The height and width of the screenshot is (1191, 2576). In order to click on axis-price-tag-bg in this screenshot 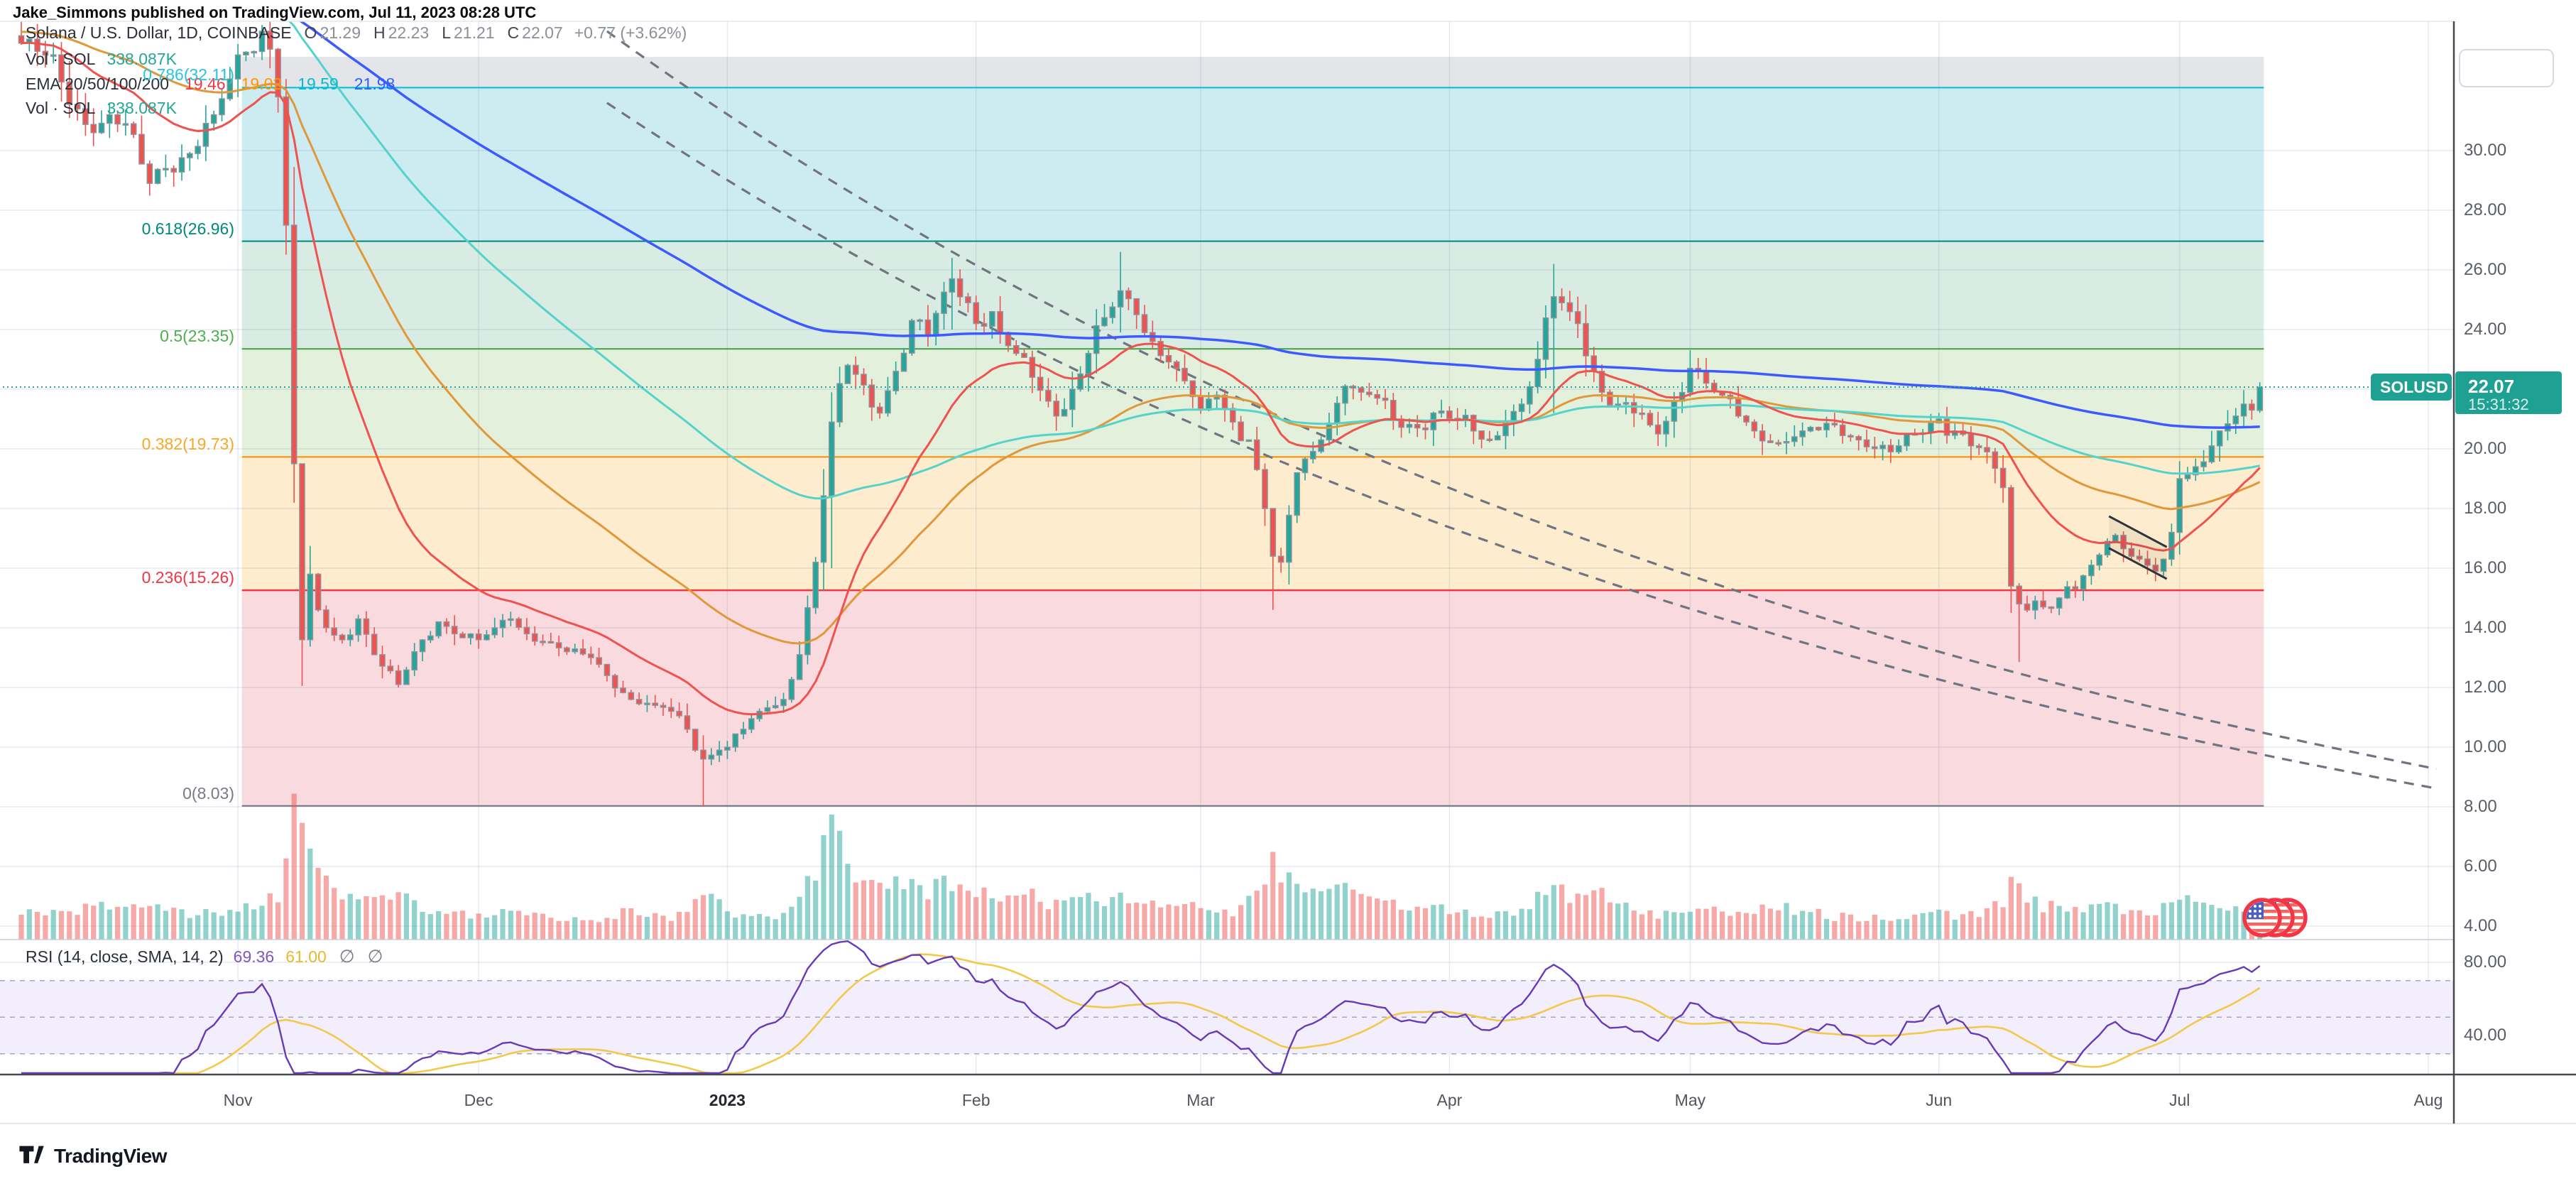, I will do `click(2508, 393)`.